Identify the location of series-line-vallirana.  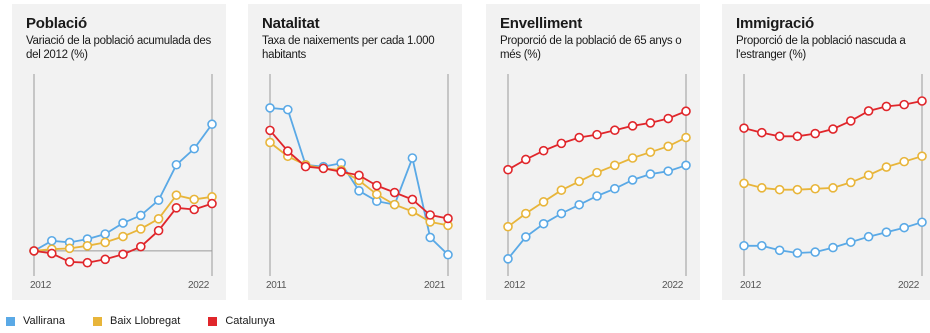
(597, 212).